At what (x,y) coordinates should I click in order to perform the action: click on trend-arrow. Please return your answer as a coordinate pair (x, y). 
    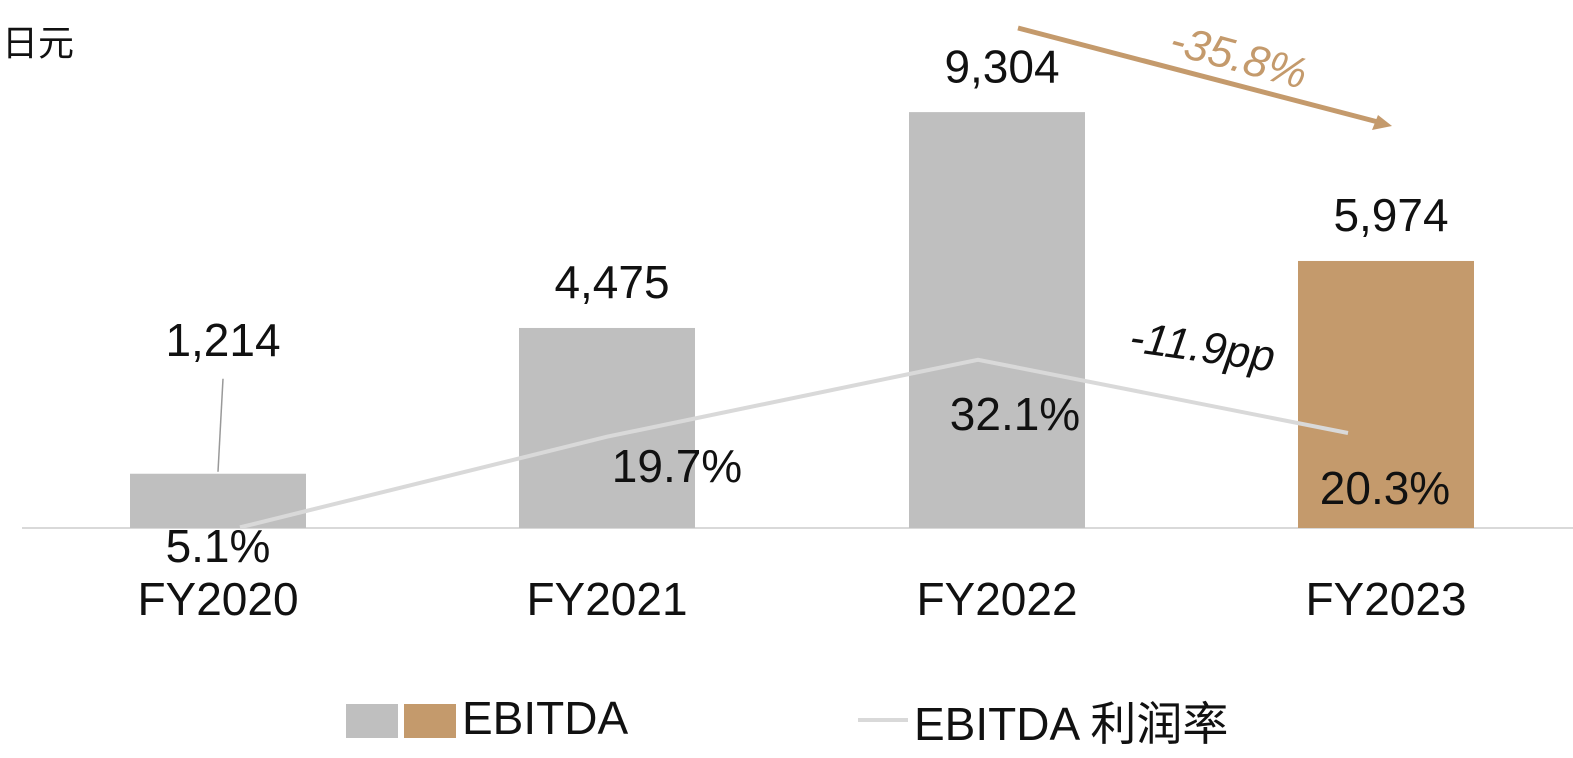
    Looking at the image, I should click on (1198, 75).